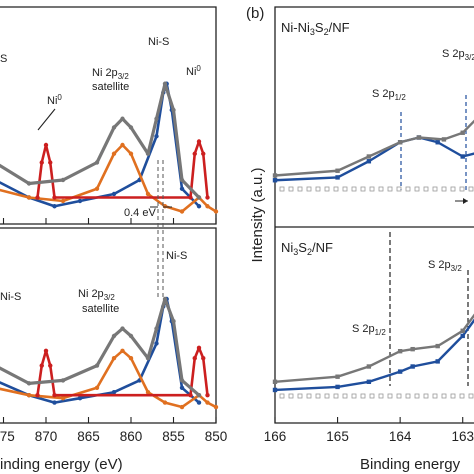 This screenshot has width=474, height=474. What do you see at coordinates (88, 436) in the screenshot?
I see `x-tick-label: 865` at bounding box center [88, 436].